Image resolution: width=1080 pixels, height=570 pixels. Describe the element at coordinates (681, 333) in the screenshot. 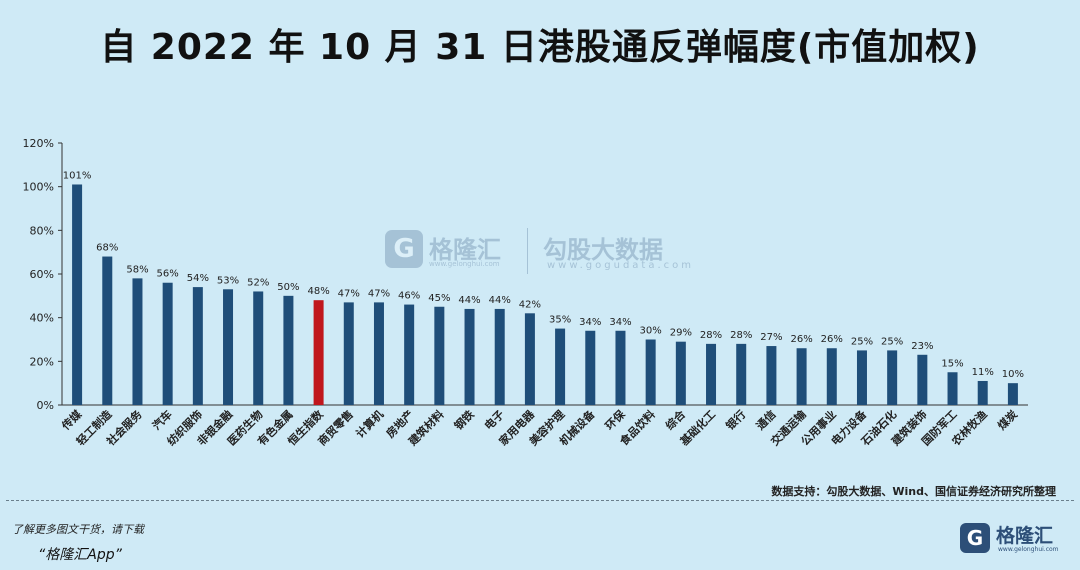

I see `data-label: 29%` at that location.